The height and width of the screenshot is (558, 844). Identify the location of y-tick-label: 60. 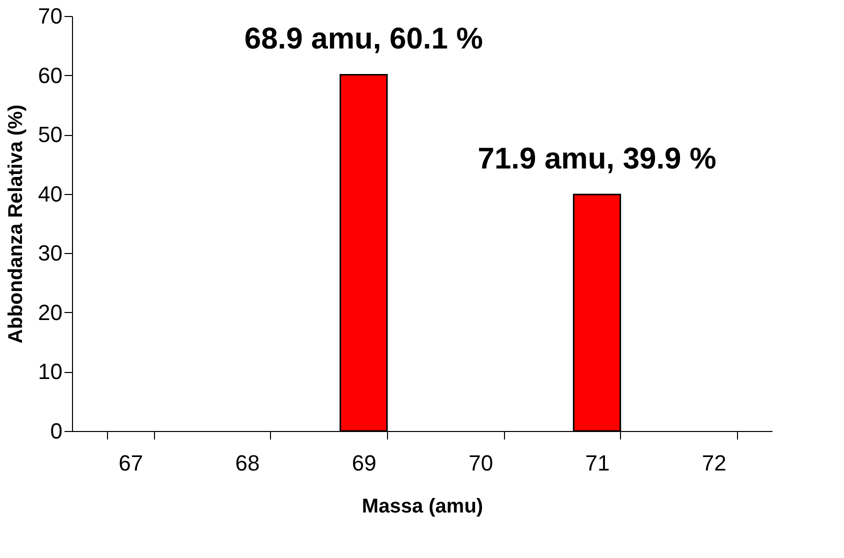
(50, 75).